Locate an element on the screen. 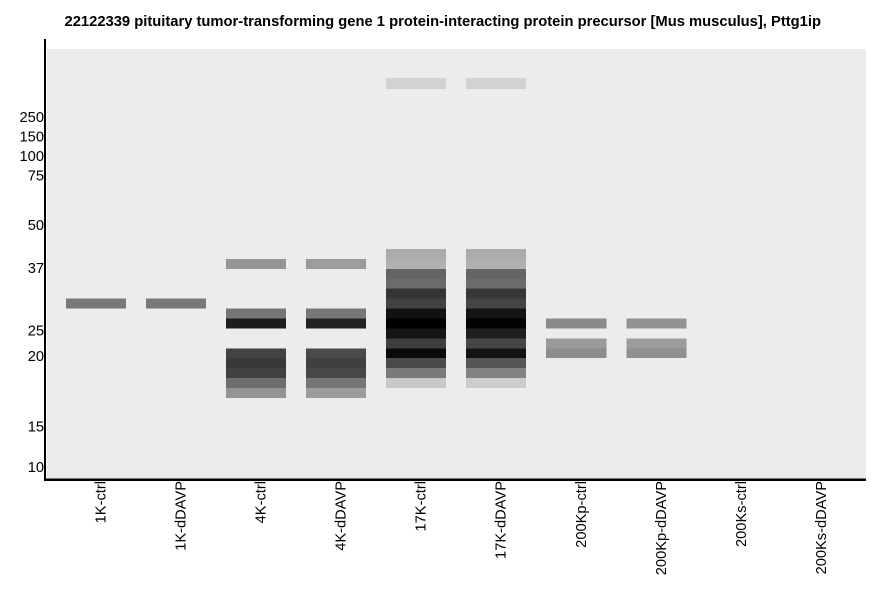 This screenshot has height=595, width=886. svg-text: 200Kp-ctrl is located at coordinates (582, 514).